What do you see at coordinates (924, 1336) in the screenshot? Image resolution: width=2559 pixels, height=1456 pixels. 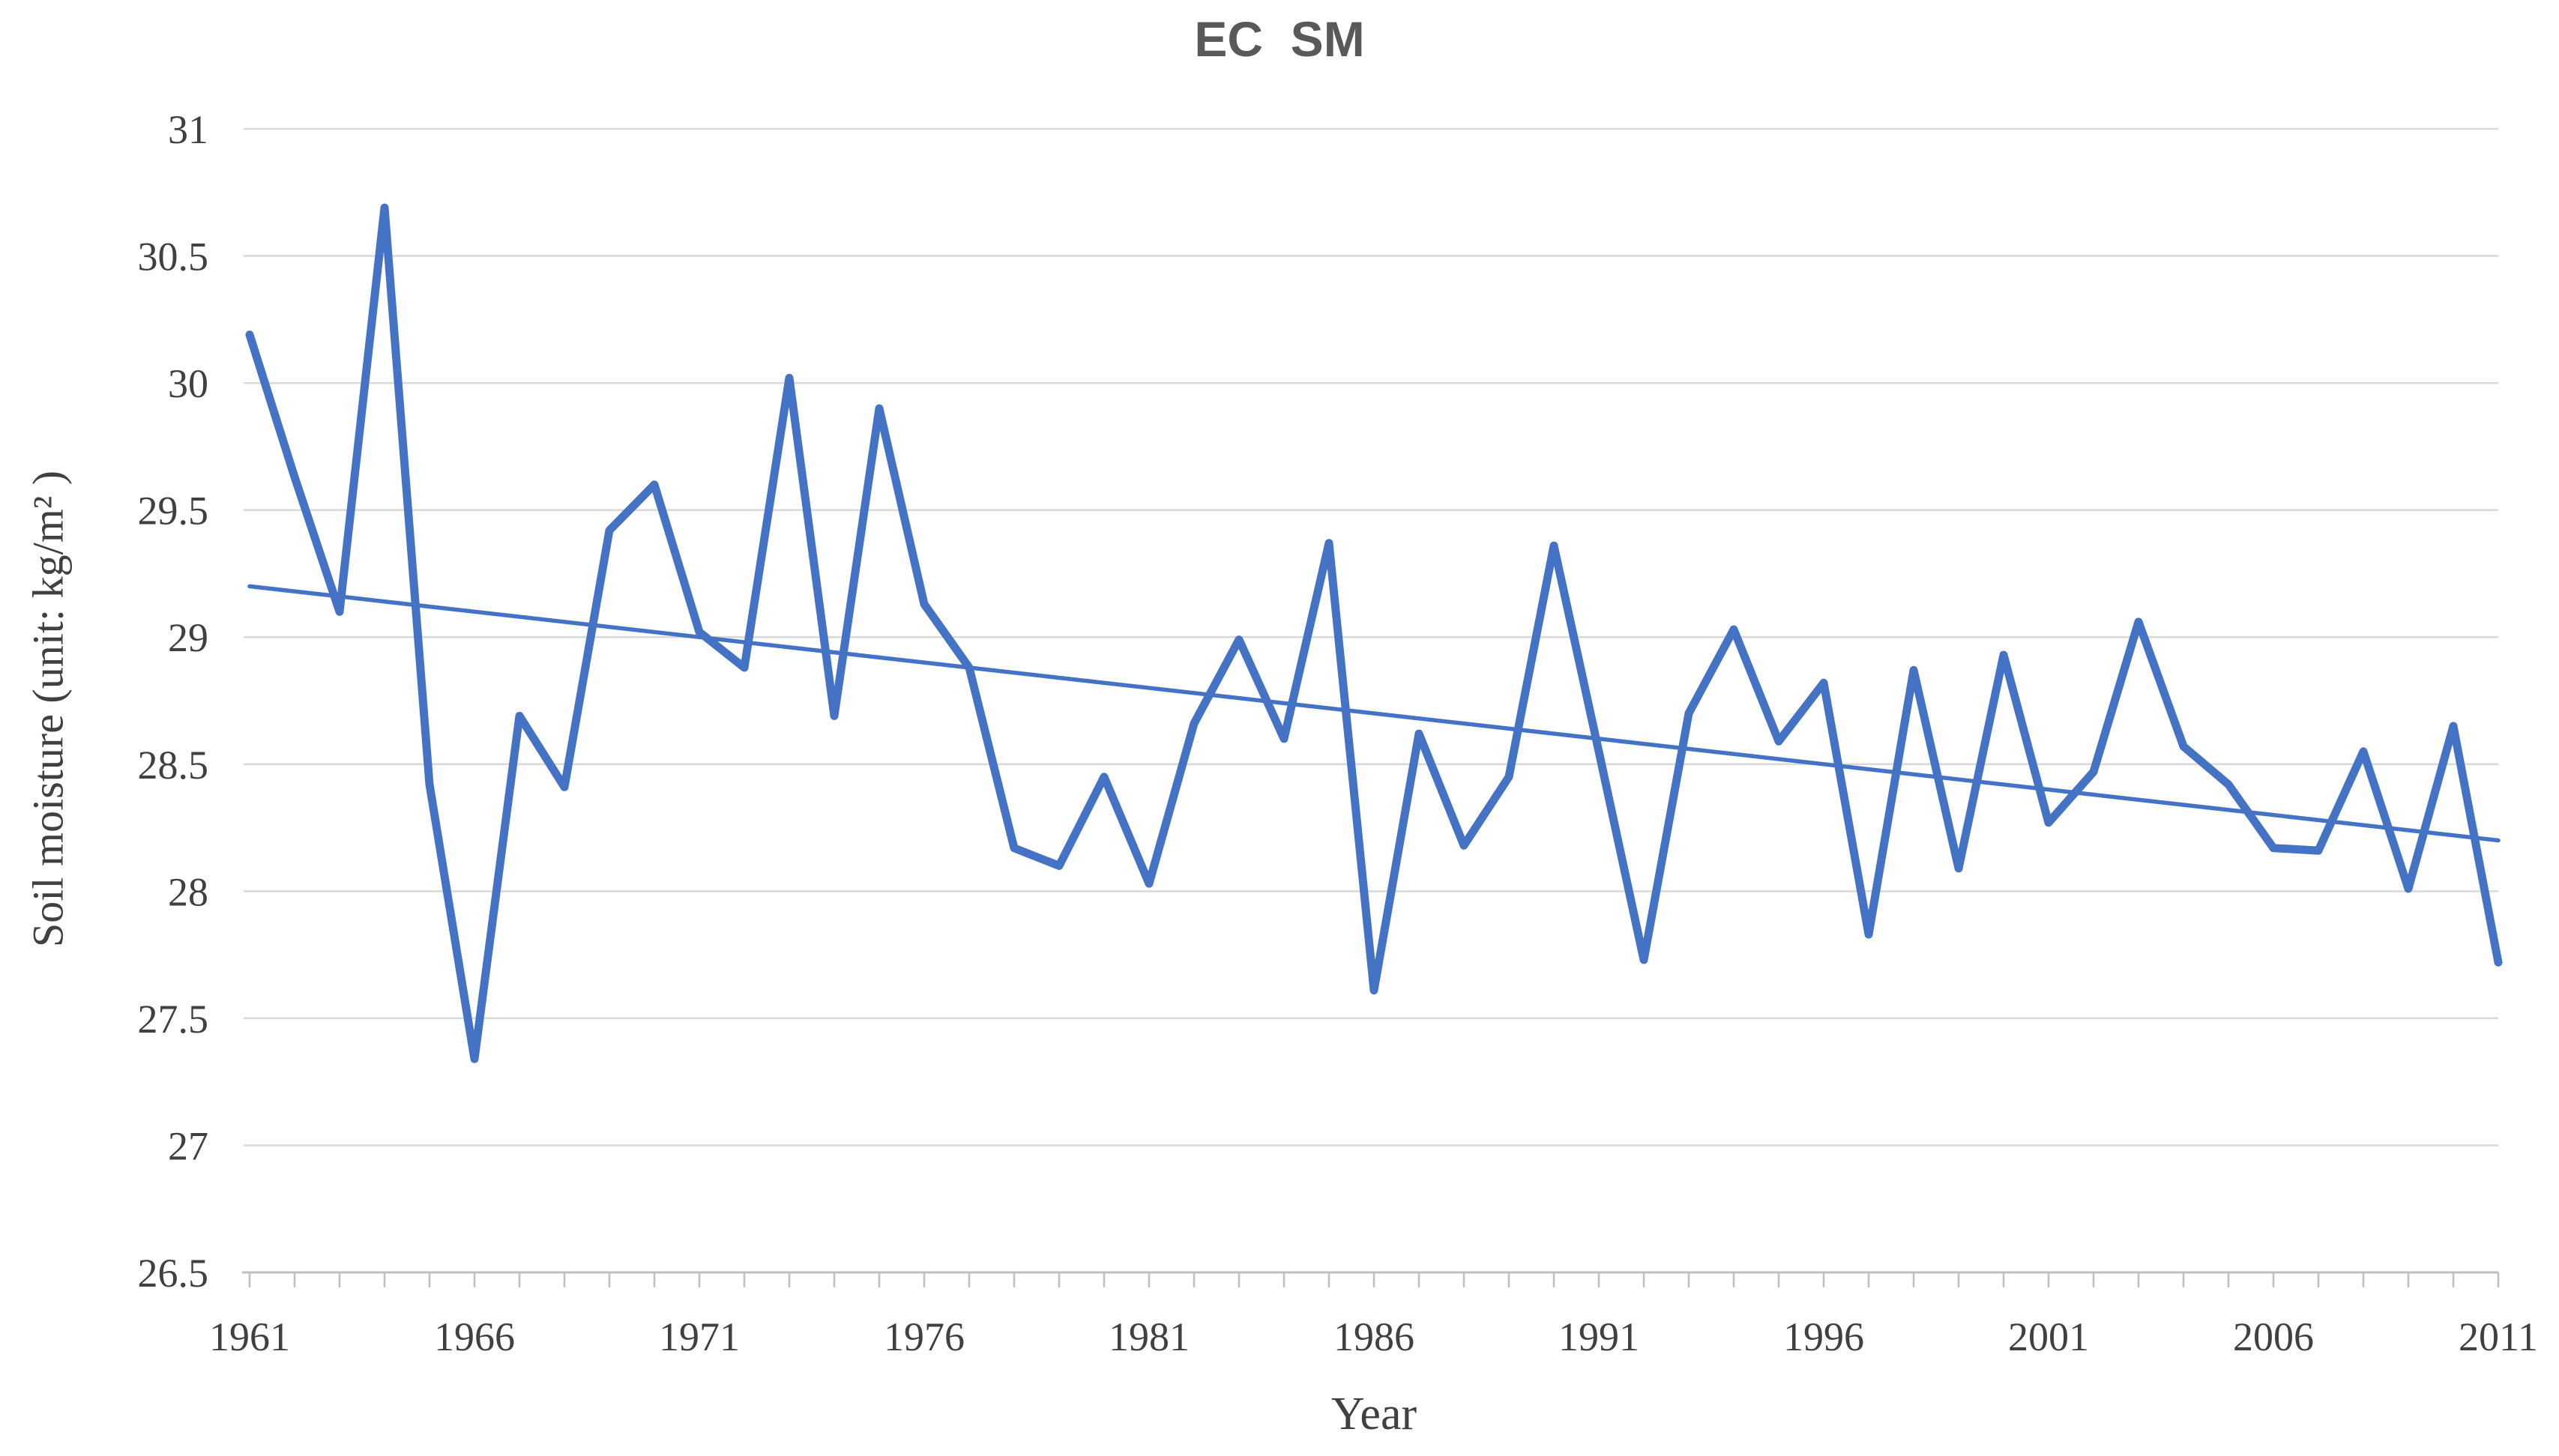 I see `x-tick-label: 1976` at bounding box center [924, 1336].